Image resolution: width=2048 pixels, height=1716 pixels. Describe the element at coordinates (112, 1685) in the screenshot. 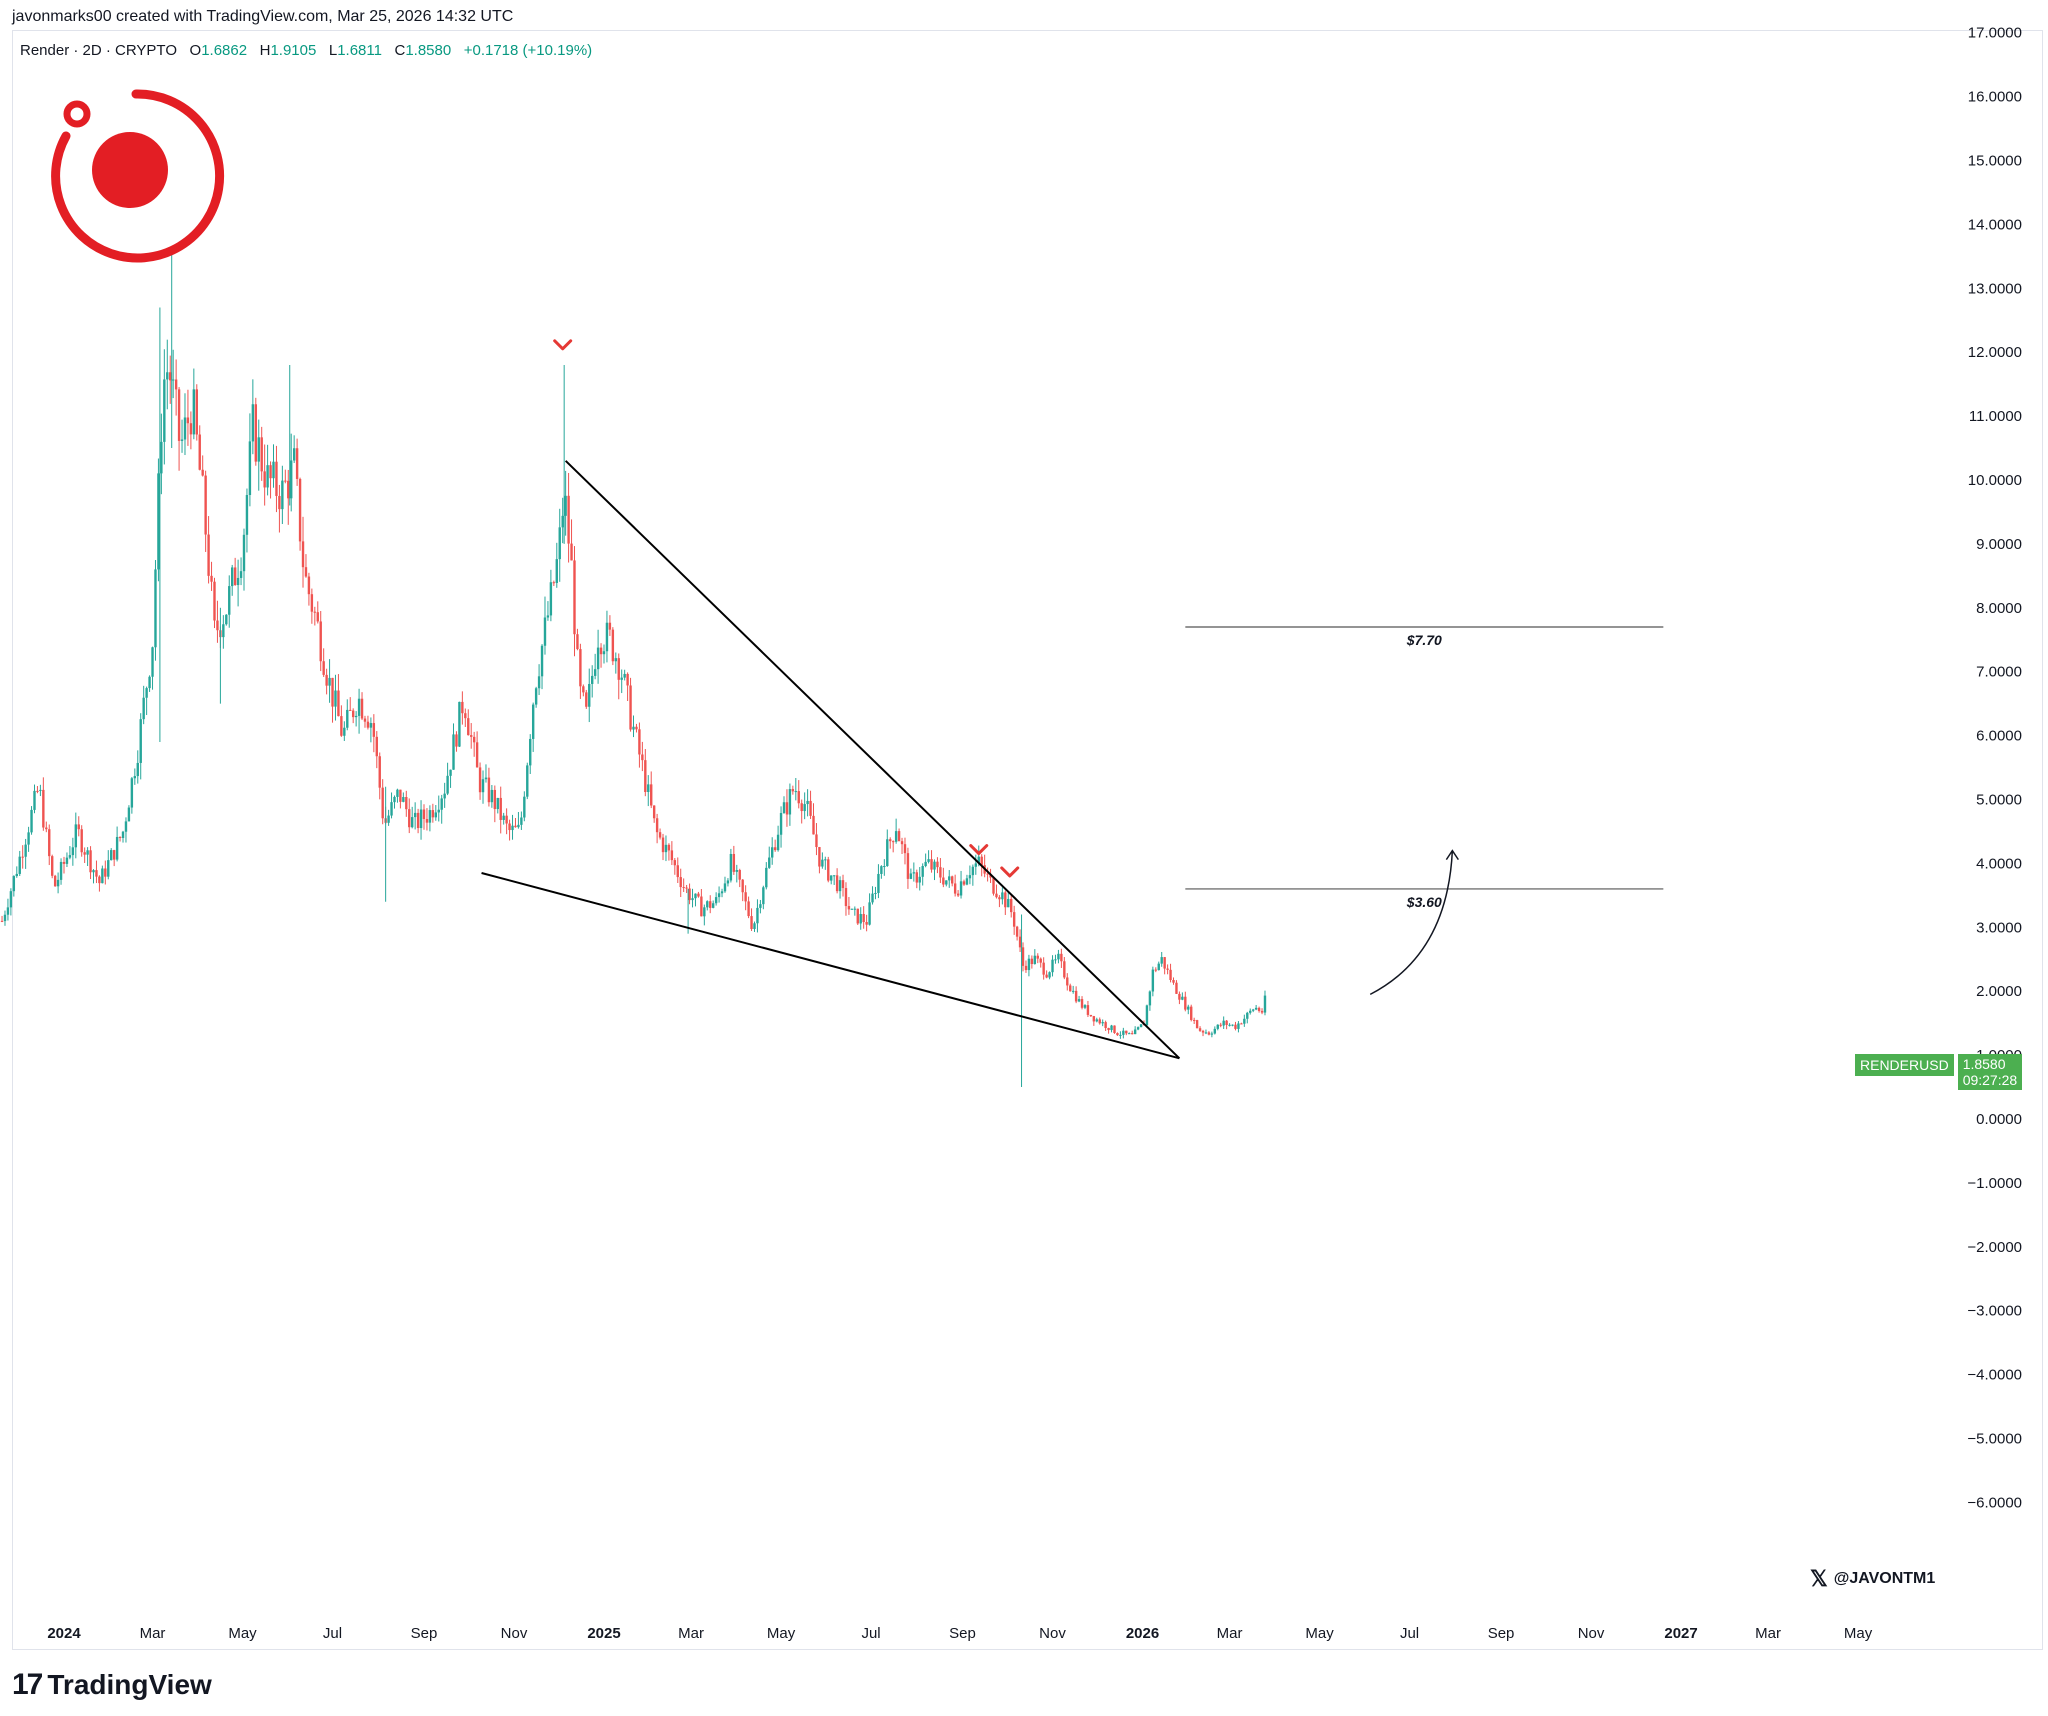

I see `tradingview-brand: 17 TradingView` at that location.